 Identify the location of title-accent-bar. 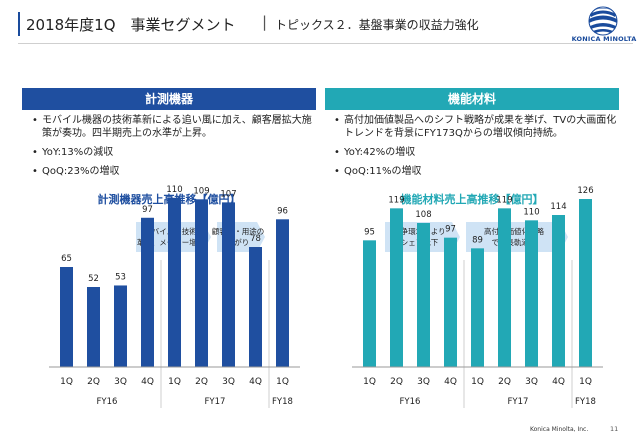
(19, 24).